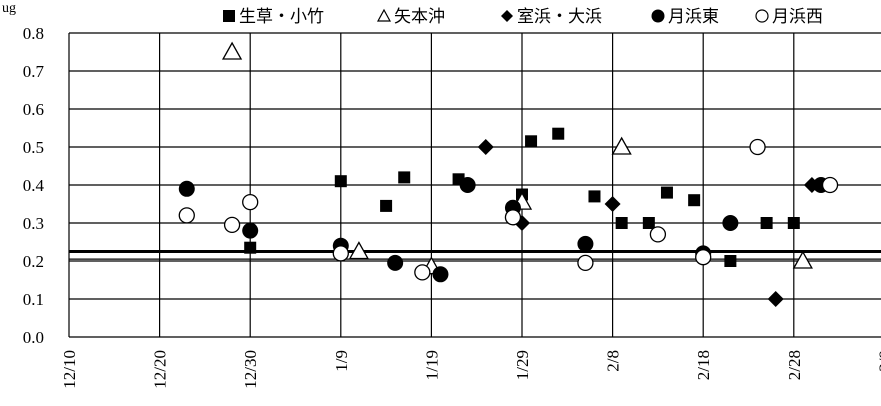 The height and width of the screenshot is (406, 881). I want to click on reference-lines, so click(475, 255).